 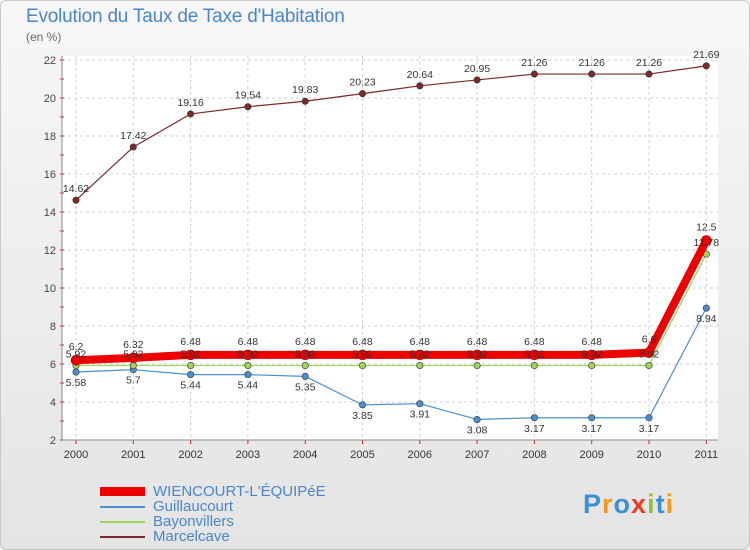 What do you see at coordinates (53, 327) in the screenshot?
I see `y-tick-label: 8` at bounding box center [53, 327].